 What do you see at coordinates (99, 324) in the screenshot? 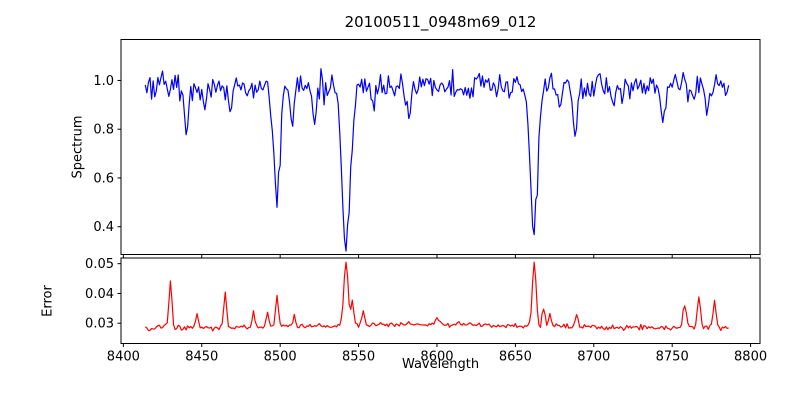
I see `error-y-tick-label: 0.03` at bounding box center [99, 324].